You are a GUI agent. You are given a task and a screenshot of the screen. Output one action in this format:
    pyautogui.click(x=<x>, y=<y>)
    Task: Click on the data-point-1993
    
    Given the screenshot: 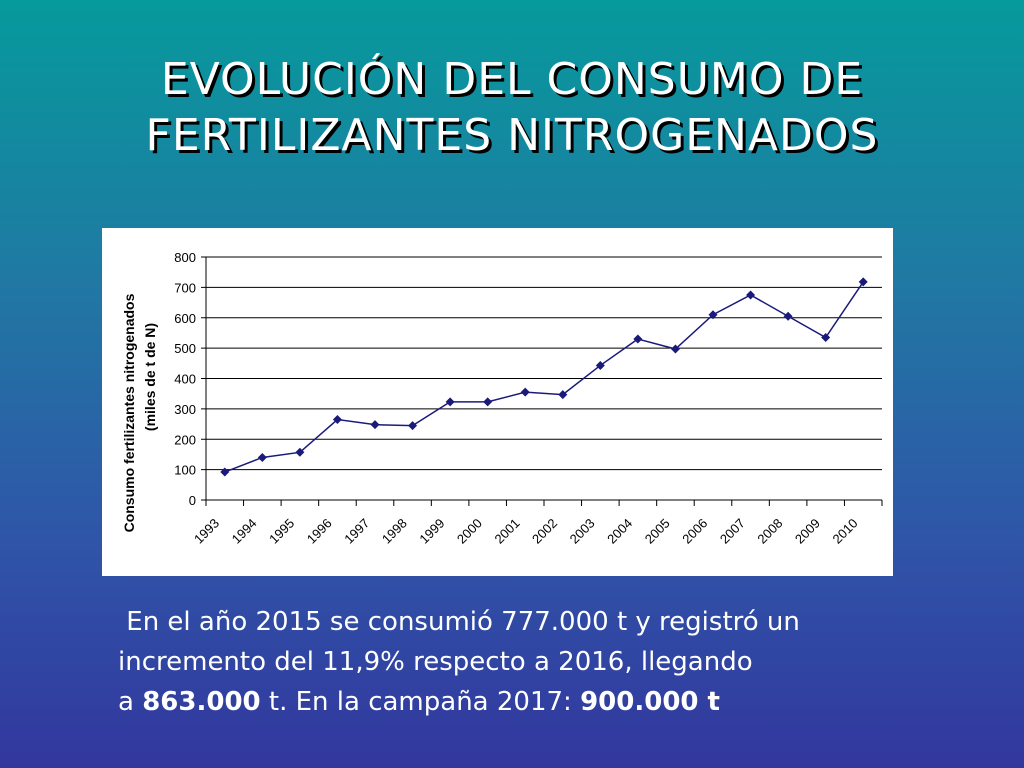 What is the action you would take?
    pyautogui.click(x=225, y=472)
    